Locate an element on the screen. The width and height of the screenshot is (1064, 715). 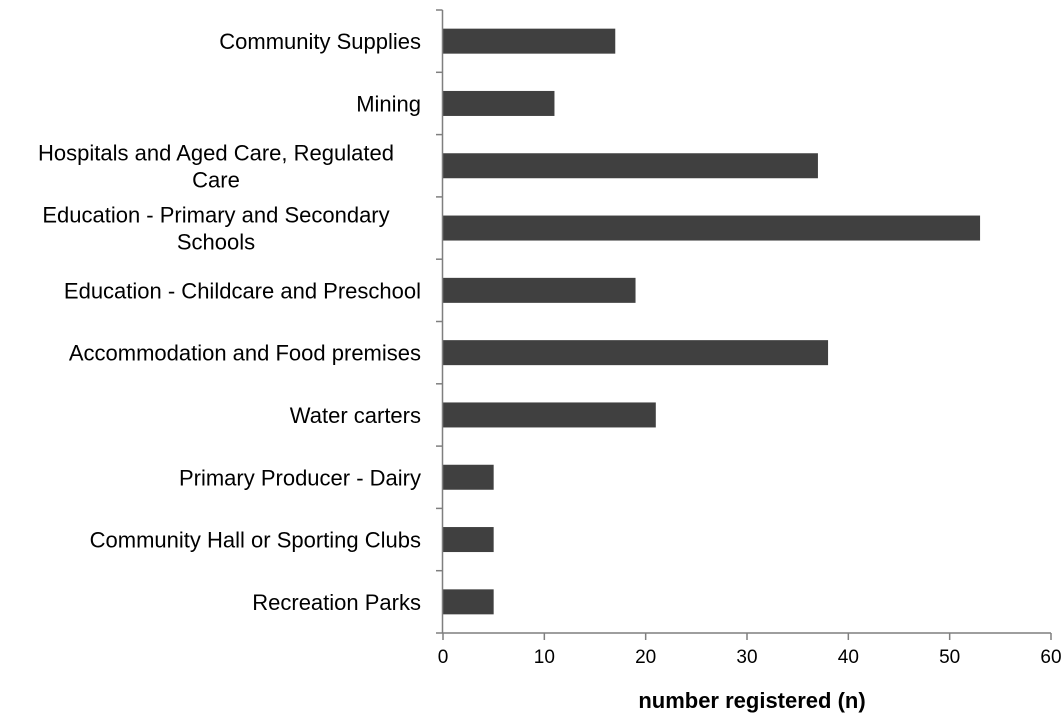
category-label-line: Recreation Parks is located at coordinates (336, 602).